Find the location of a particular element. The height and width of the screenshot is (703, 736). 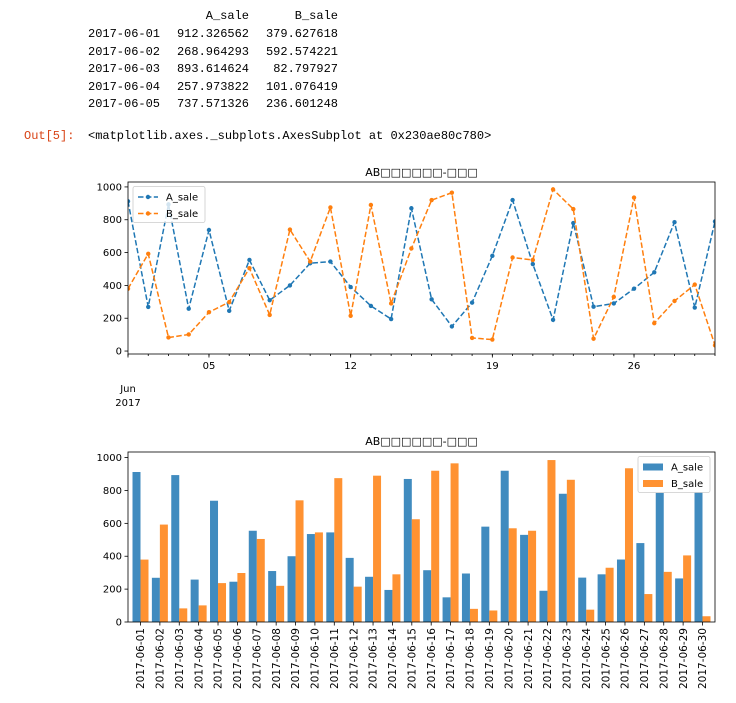

x-tick-label: 2017-06-29 is located at coordinates (684, 658).